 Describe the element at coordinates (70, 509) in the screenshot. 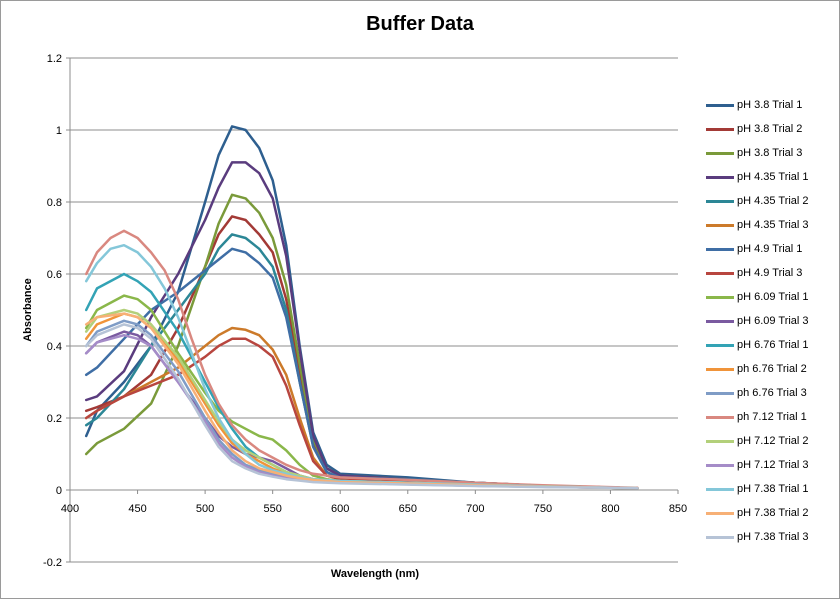

I see `x-tick-label: 400` at that location.